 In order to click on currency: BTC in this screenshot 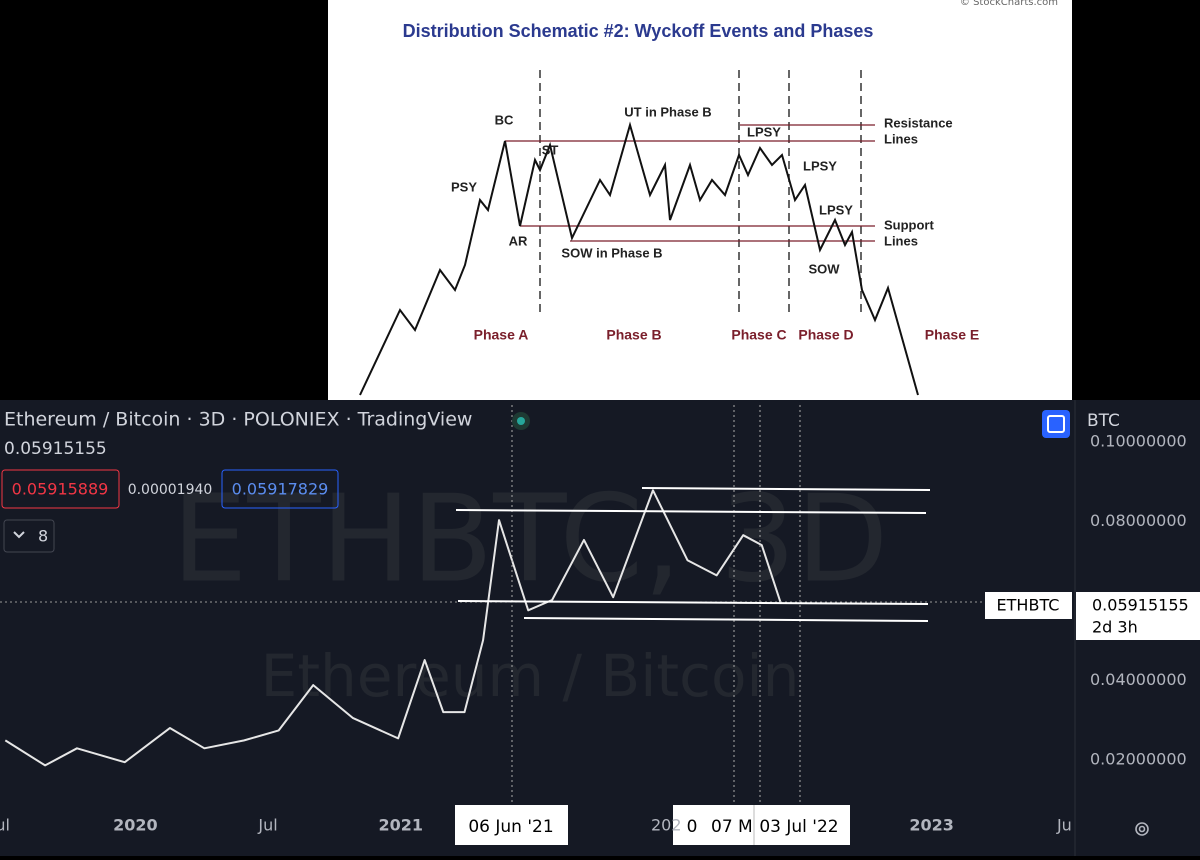, I will do `click(1103, 421)`.